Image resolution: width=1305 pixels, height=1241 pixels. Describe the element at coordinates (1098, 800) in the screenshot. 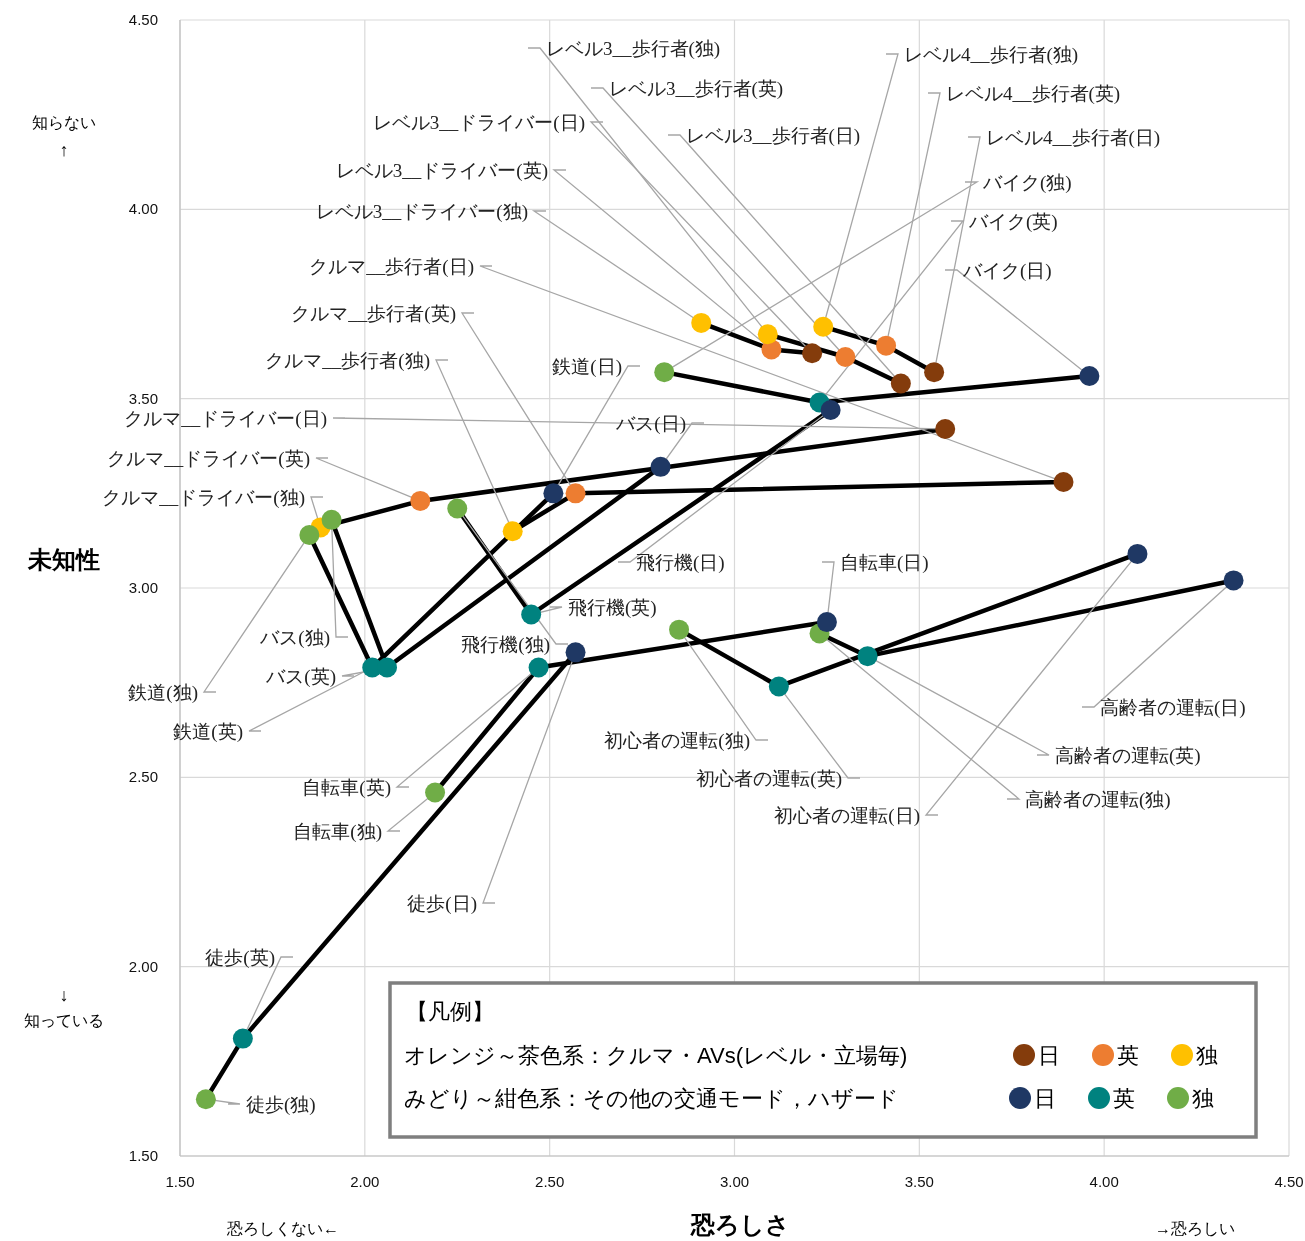

I see `data-label: 高齢者の運転(独)` at that location.